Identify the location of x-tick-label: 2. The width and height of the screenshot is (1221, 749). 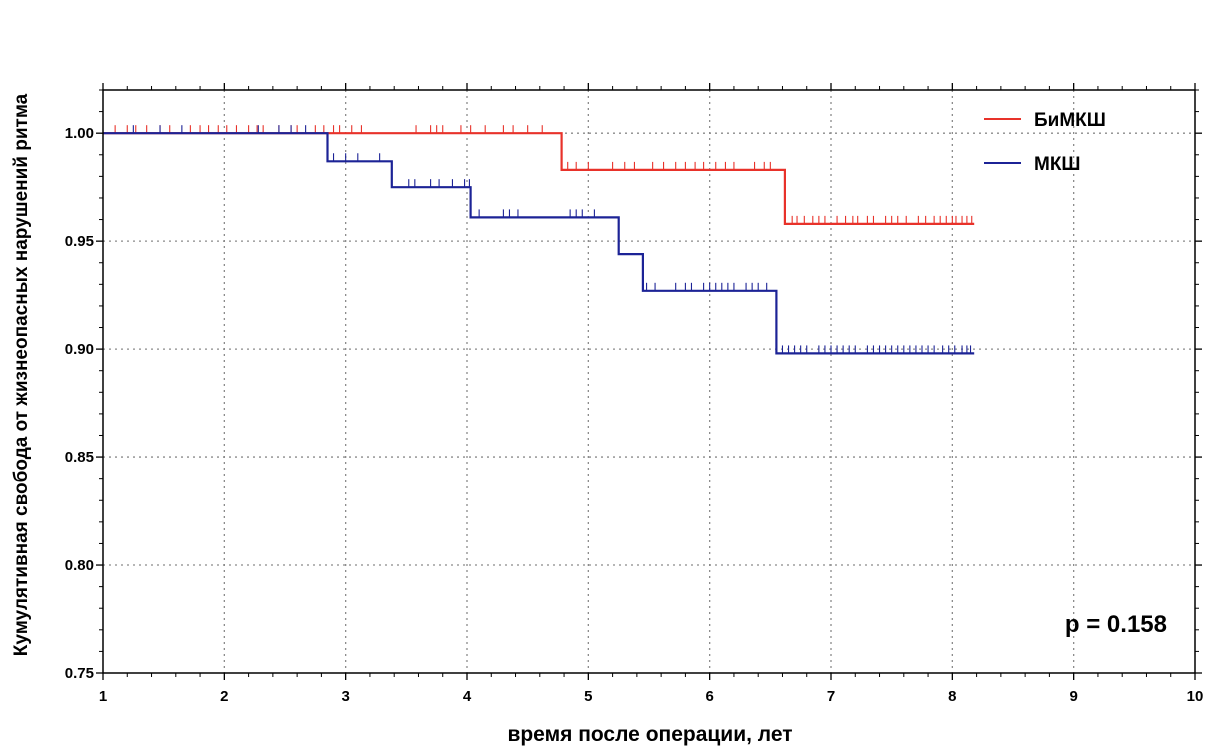
(224, 696).